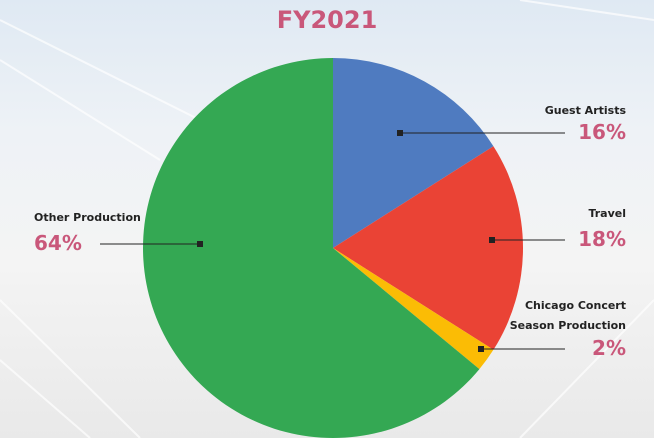 Image resolution: width=654 pixels, height=438 pixels. Describe the element at coordinates (585, 110) in the screenshot. I see `slice-label: Guest Artists` at that location.